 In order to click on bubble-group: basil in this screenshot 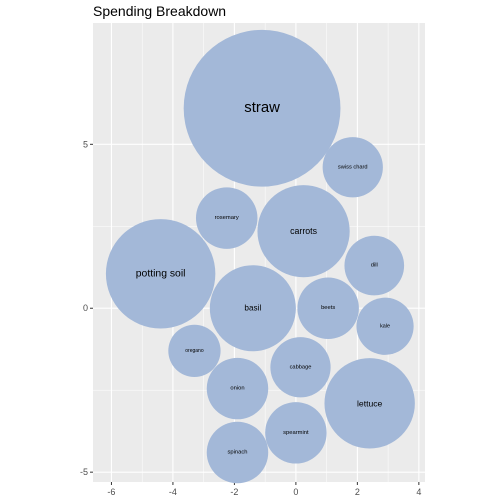, I will do `click(252, 308)`.